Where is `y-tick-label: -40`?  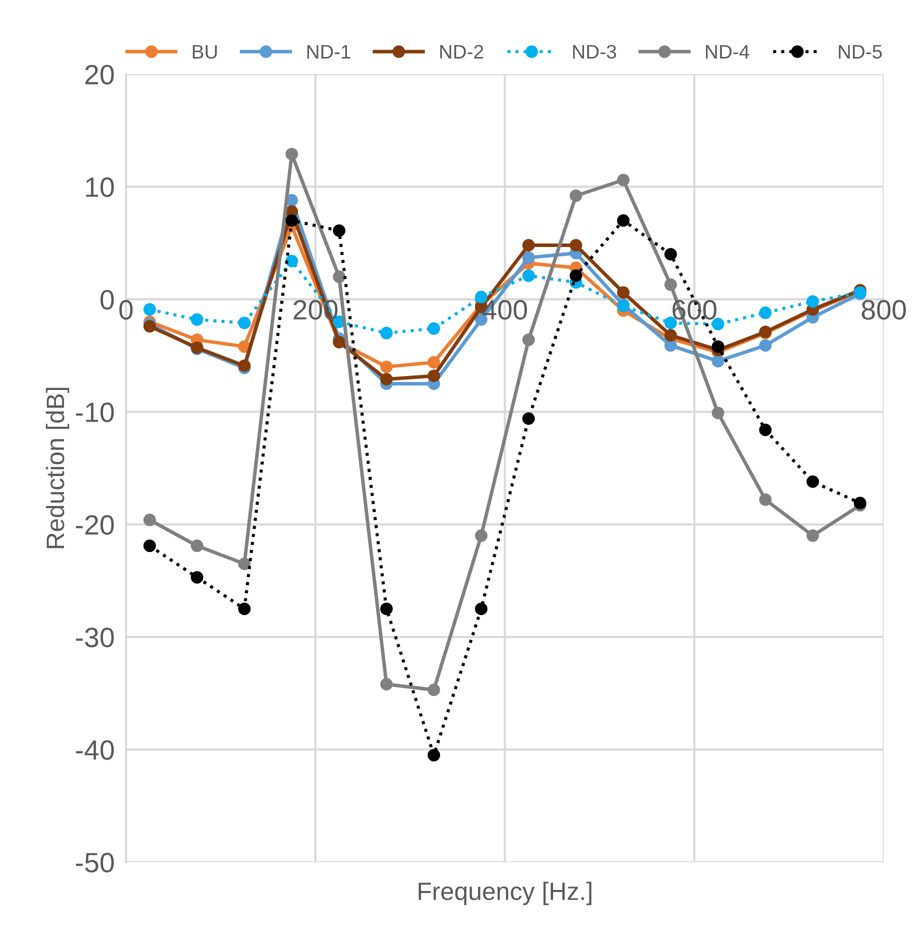
y-tick-label: -40 is located at coordinates (95, 750).